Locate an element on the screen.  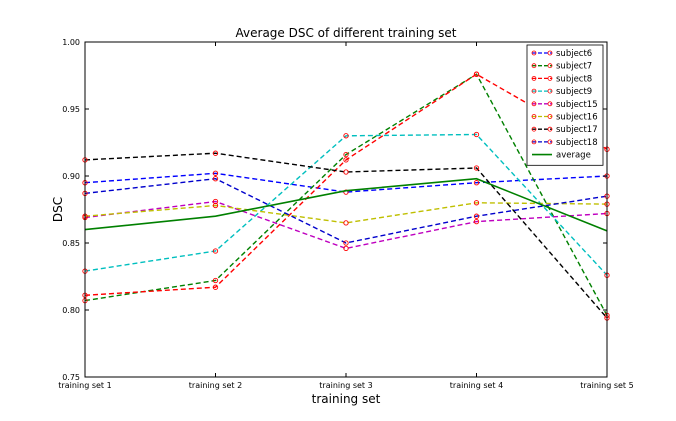
x-tick-label: training set 2 is located at coordinates (215, 385).